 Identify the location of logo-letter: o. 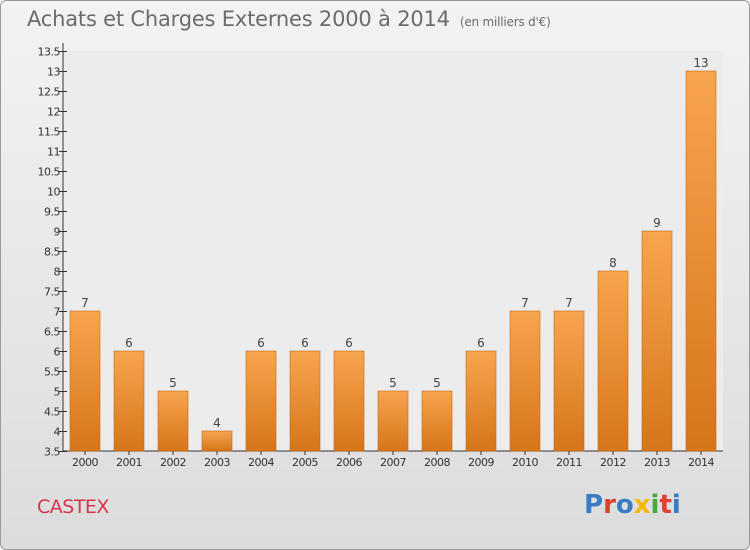
(624, 505).